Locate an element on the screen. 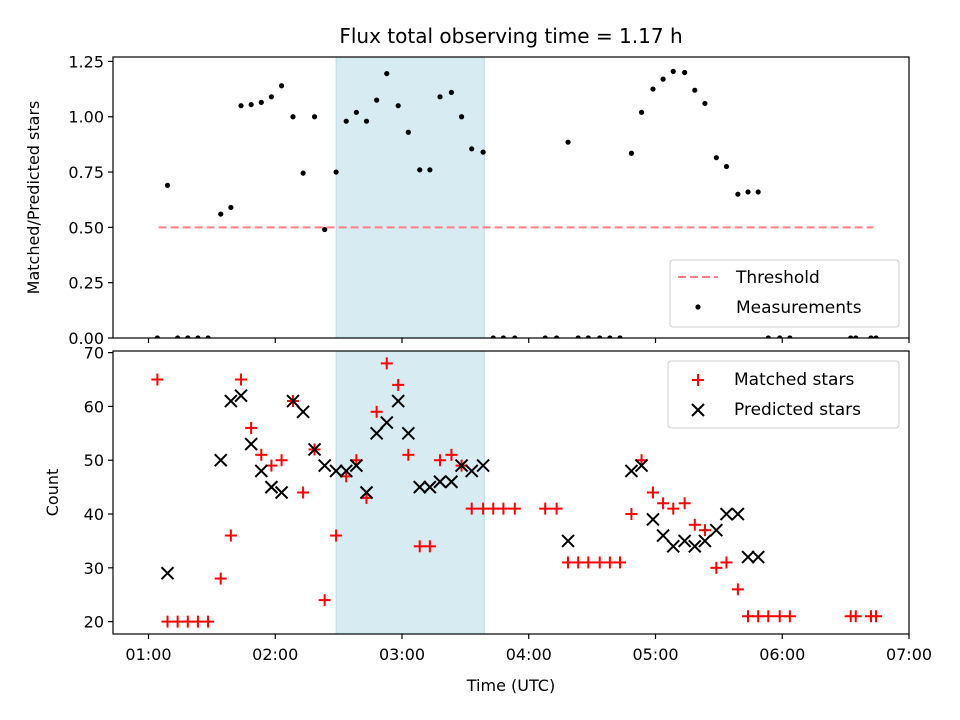  chart-title: Flux total observing time = 1.17 h is located at coordinates (510, 36).